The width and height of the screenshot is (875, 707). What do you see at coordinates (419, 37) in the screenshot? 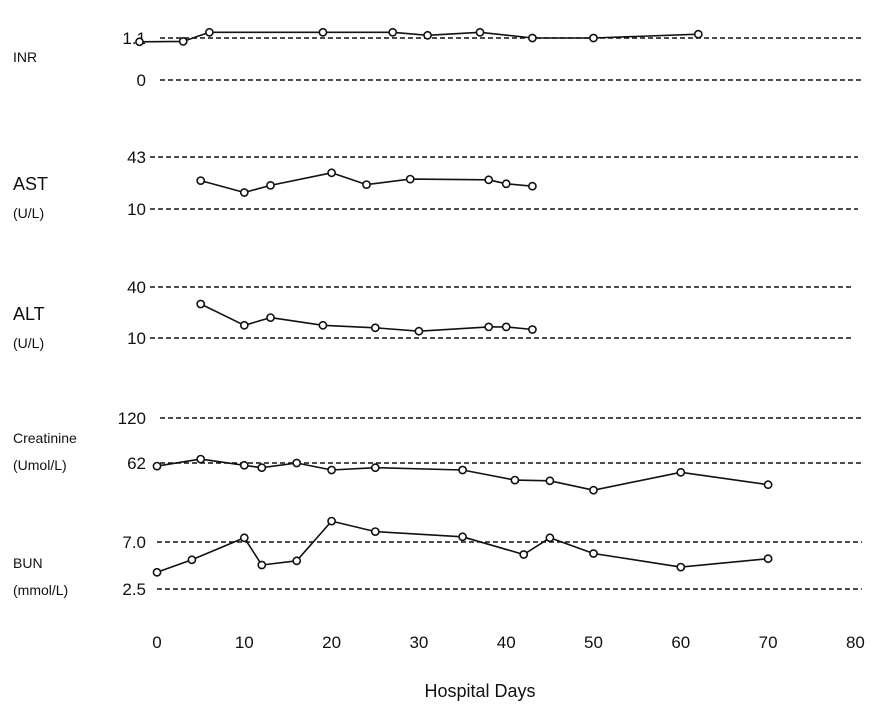
I see `inr-series-line` at bounding box center [419, 37].